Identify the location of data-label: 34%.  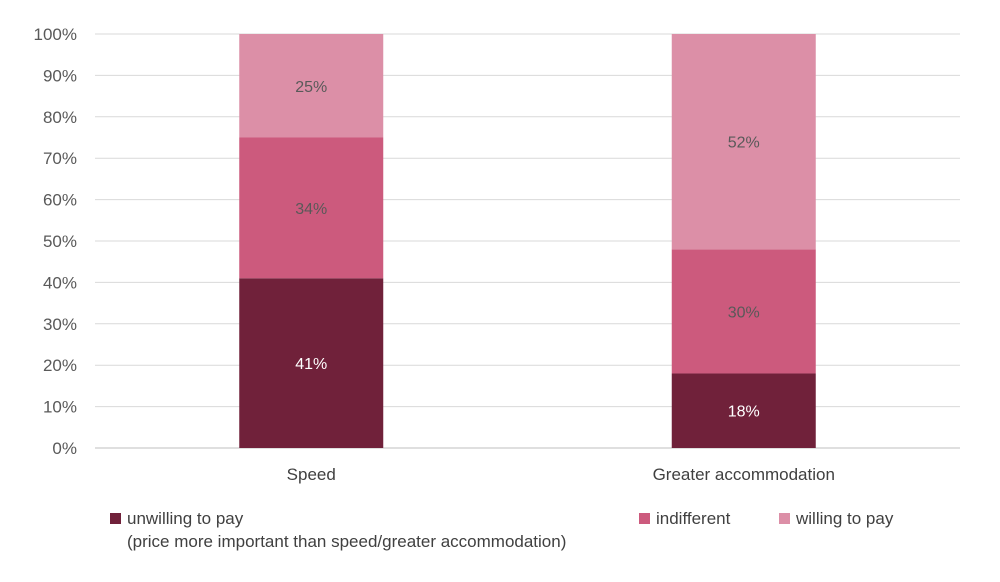
(311, 209).